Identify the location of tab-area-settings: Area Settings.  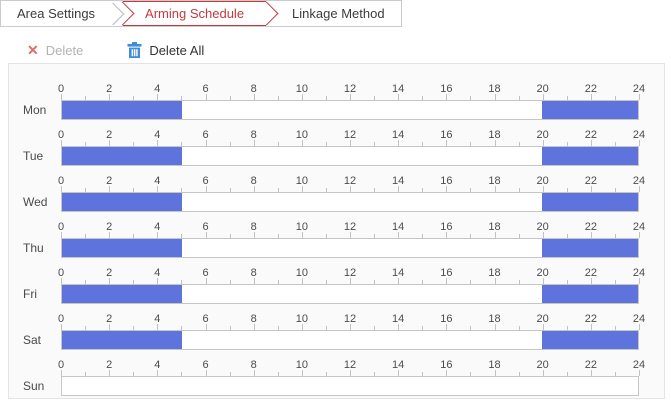
(56, 13).